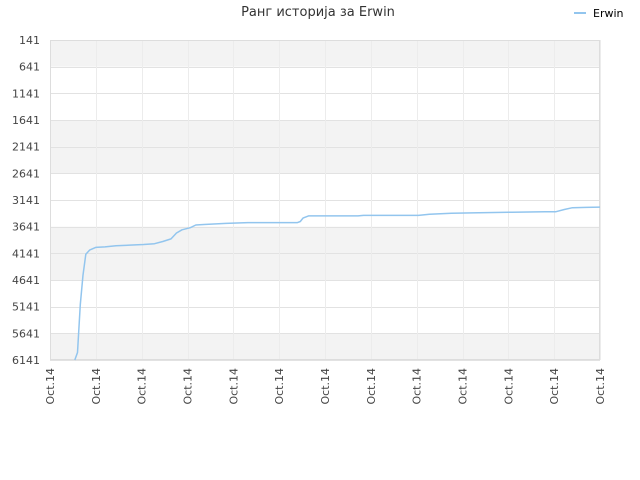 The height and width of the screenshot is (480, 640). I want to click on y-tick-label: 2641, so click(26, 173).